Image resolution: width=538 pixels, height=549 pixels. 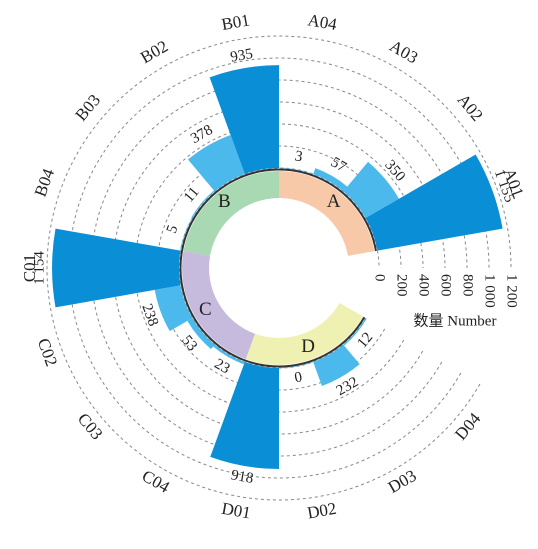 I want to click on group-label: C, so click(x=205, y=309).